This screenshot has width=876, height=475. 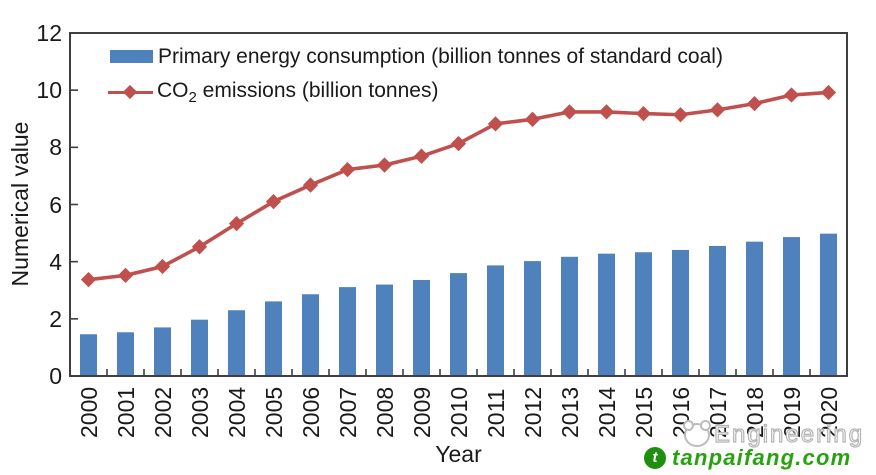 I want to click on bar-2013, so click(x=569, y=316).